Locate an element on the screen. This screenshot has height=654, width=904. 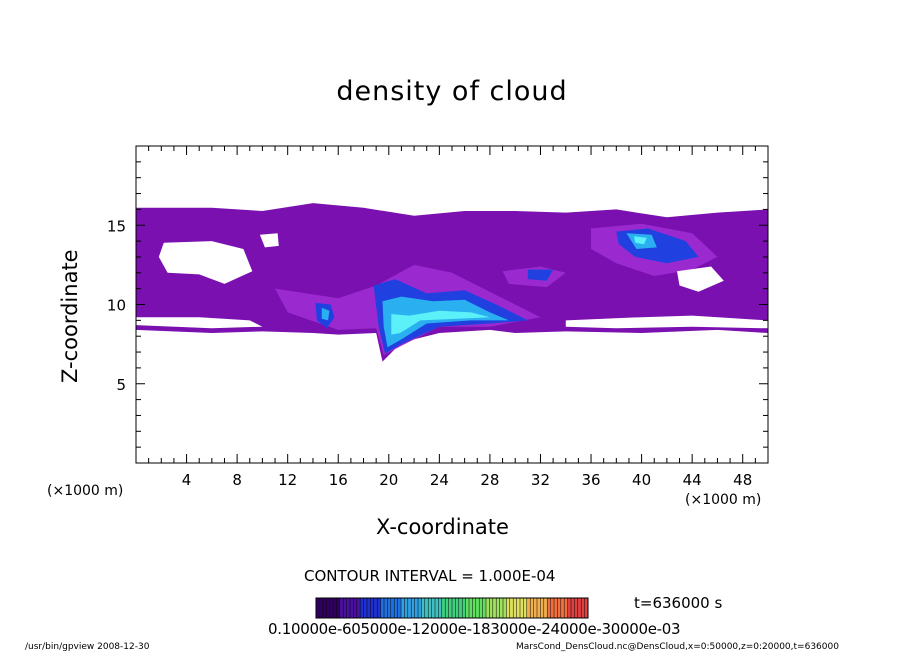
x-tick-label: 24 is located at coordinates (439, 480).